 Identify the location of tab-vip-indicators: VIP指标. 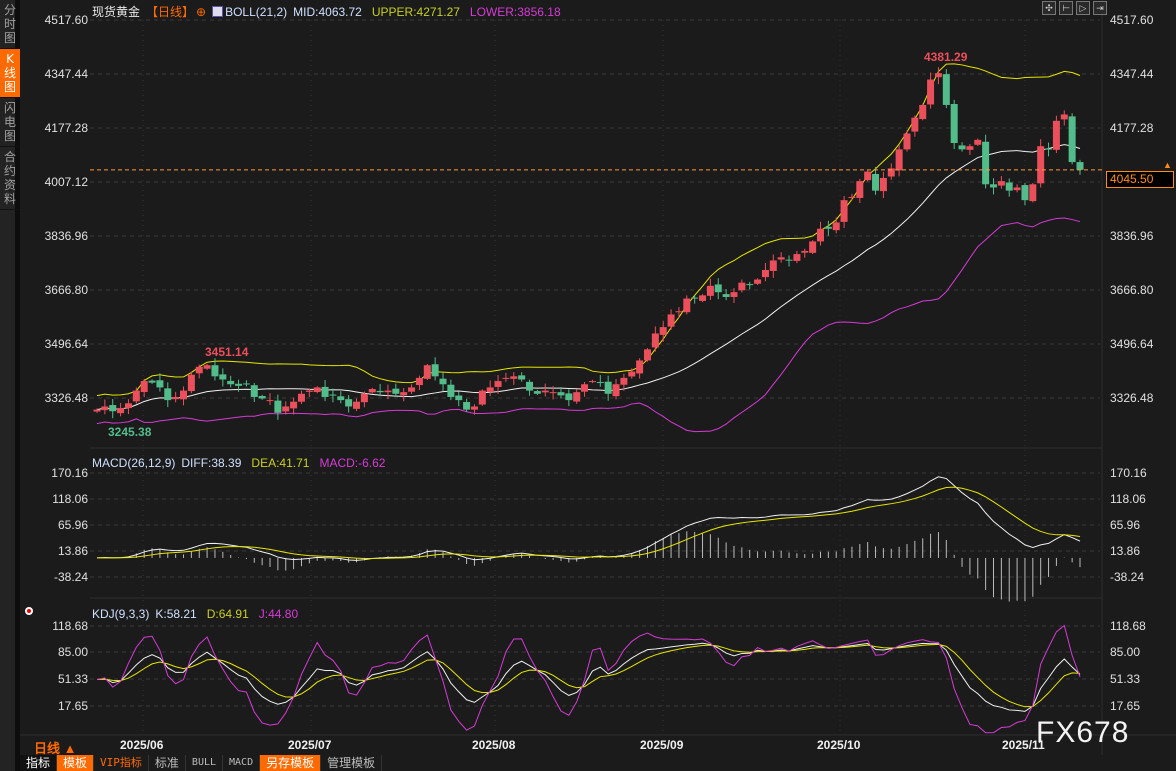
(121, 763).